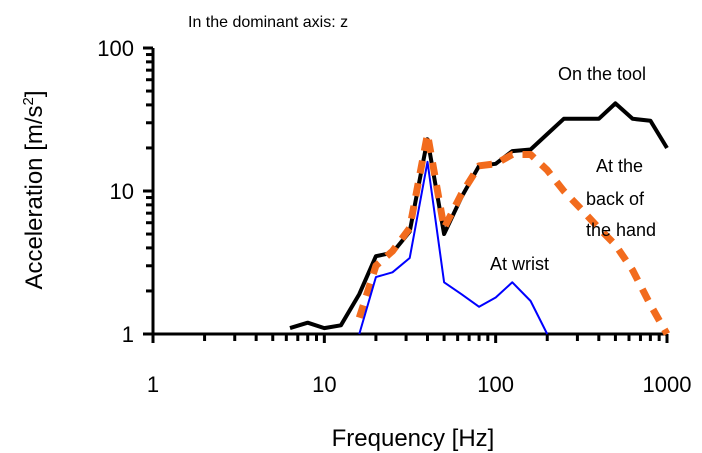  What do you see at coordinates (324, 384) in the screenshot?
I see `x-tick-label: 10` at bounding box center [324, 384].